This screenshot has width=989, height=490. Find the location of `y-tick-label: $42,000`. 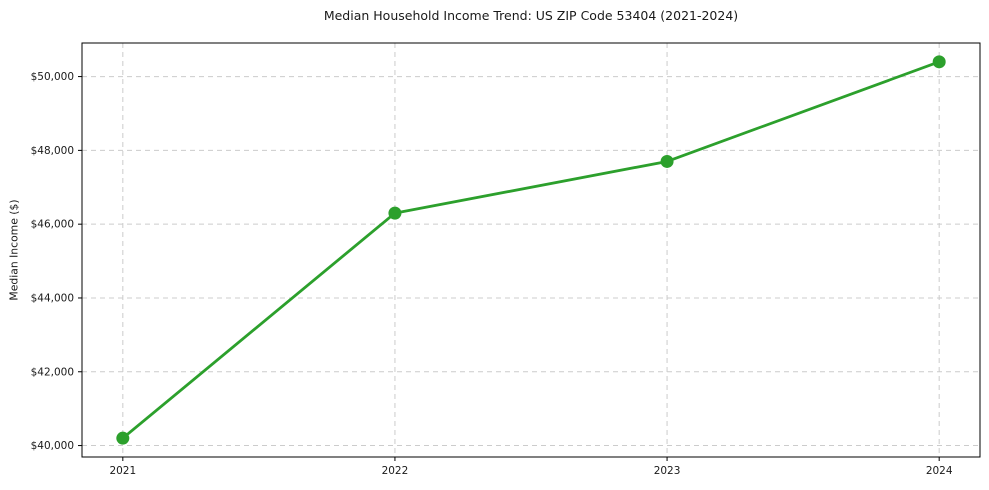

y-tick-label: $42,000 is located at coordinates (52, 372).